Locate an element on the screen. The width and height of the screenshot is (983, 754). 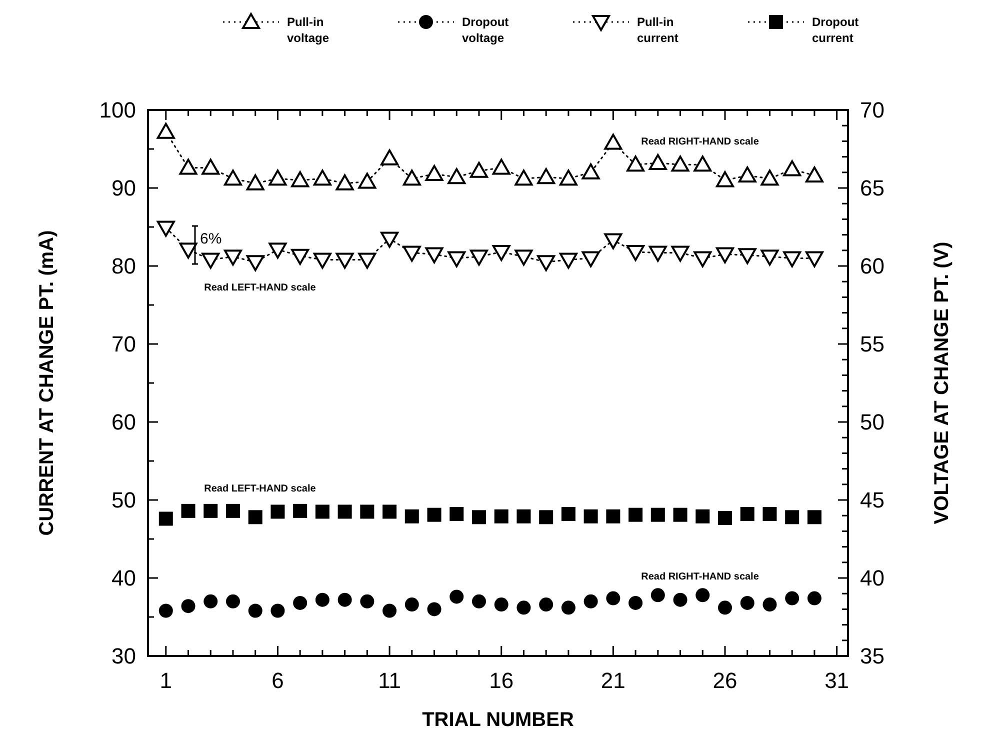
y-tick-label: 90 is located at coordinates (124, 188).